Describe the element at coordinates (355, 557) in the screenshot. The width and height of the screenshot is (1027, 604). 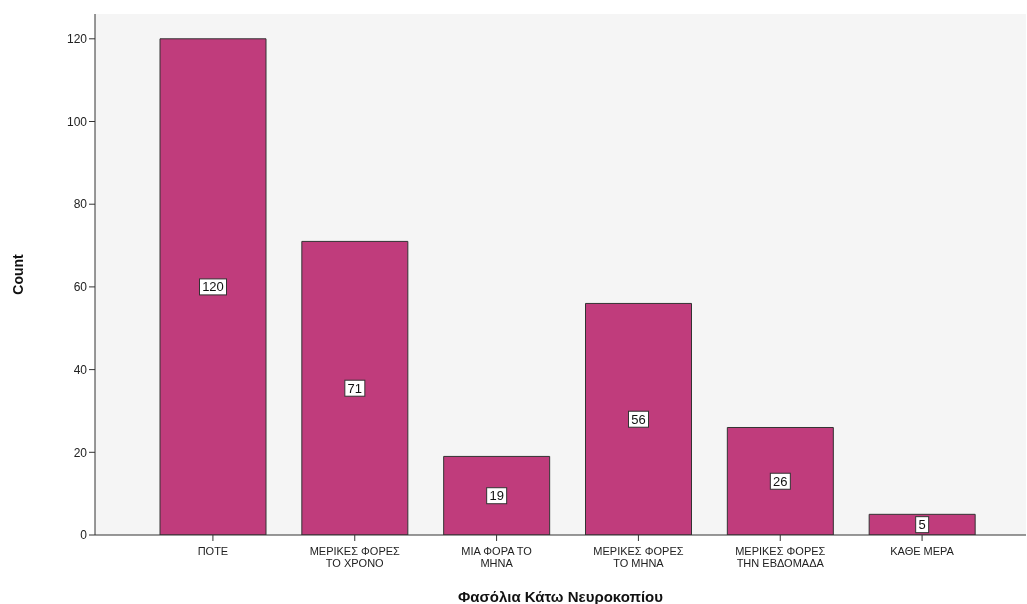
I see `x-tick-label: ΜΕΡΙΚΕΣ ΦΟΡΕΣ ΤΟ ΧΡΟΝΟ` at that location.